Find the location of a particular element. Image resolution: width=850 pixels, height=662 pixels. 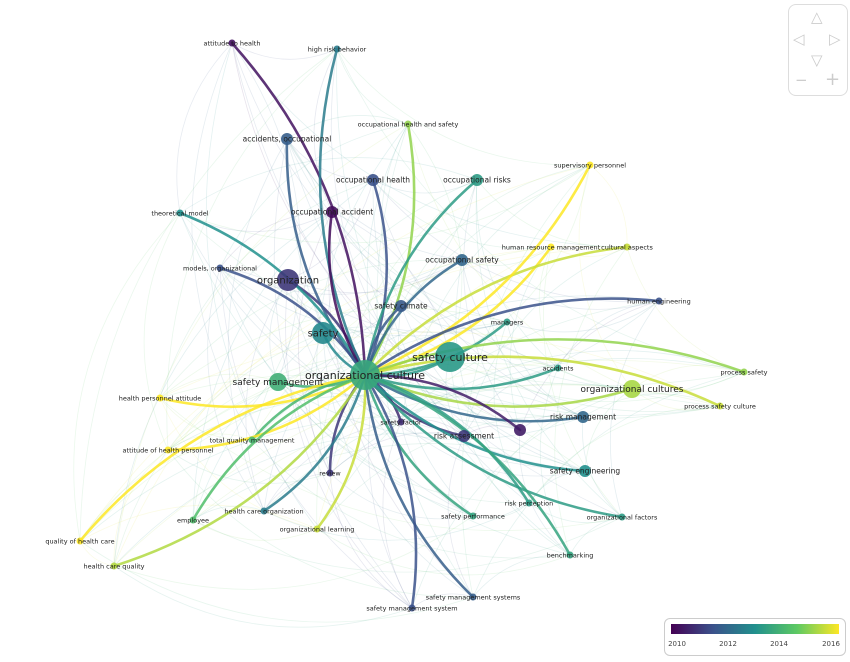

node: health care quality is located at coordinates (113, 566).